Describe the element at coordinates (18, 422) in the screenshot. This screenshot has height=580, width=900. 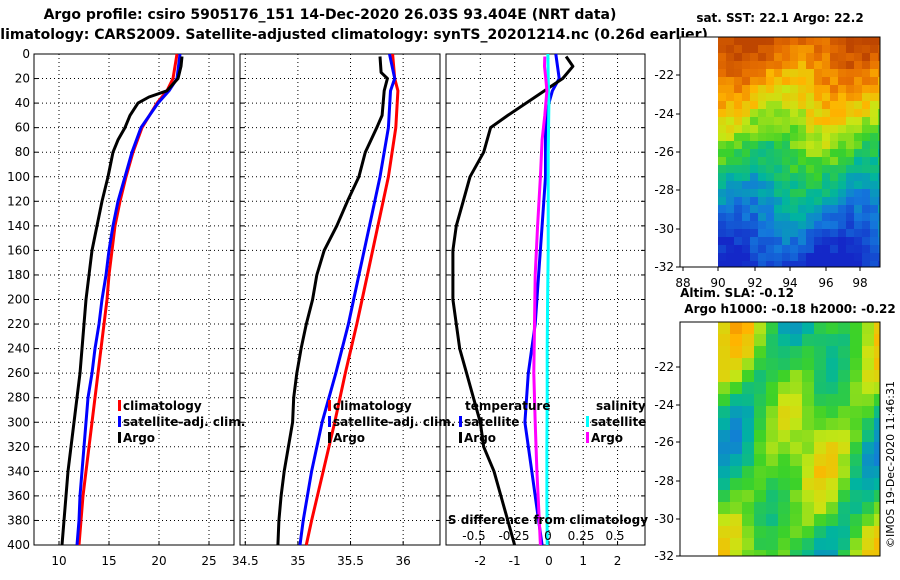
I see `y-tick-label: 300` at that location.